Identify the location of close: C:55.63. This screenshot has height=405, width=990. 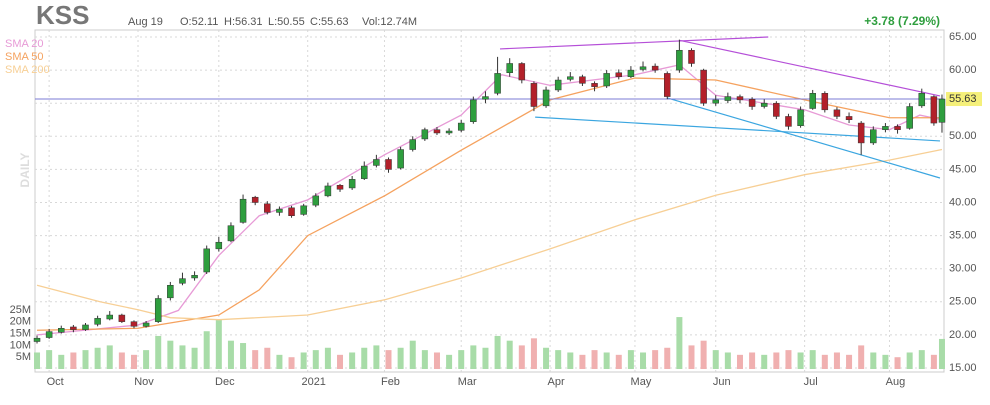
(329, 22).